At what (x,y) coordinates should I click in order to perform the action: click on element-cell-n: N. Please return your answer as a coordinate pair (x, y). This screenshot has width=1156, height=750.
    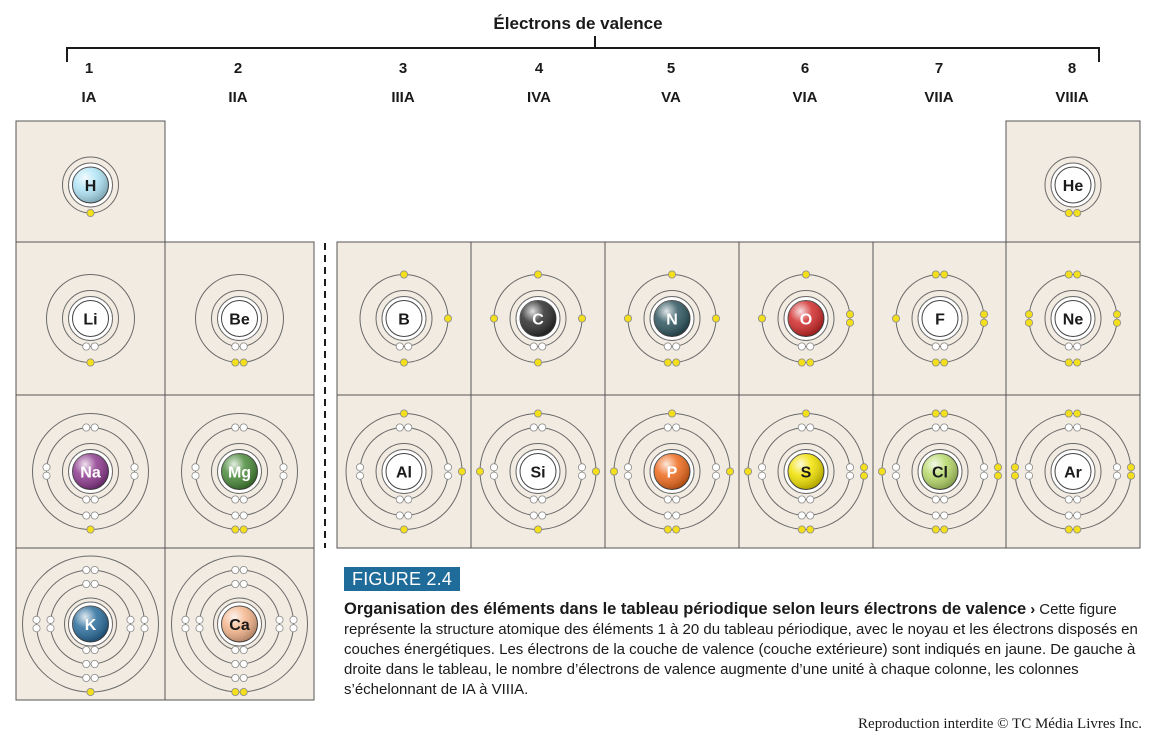
    Looking at the image, I should click on (672, 318).